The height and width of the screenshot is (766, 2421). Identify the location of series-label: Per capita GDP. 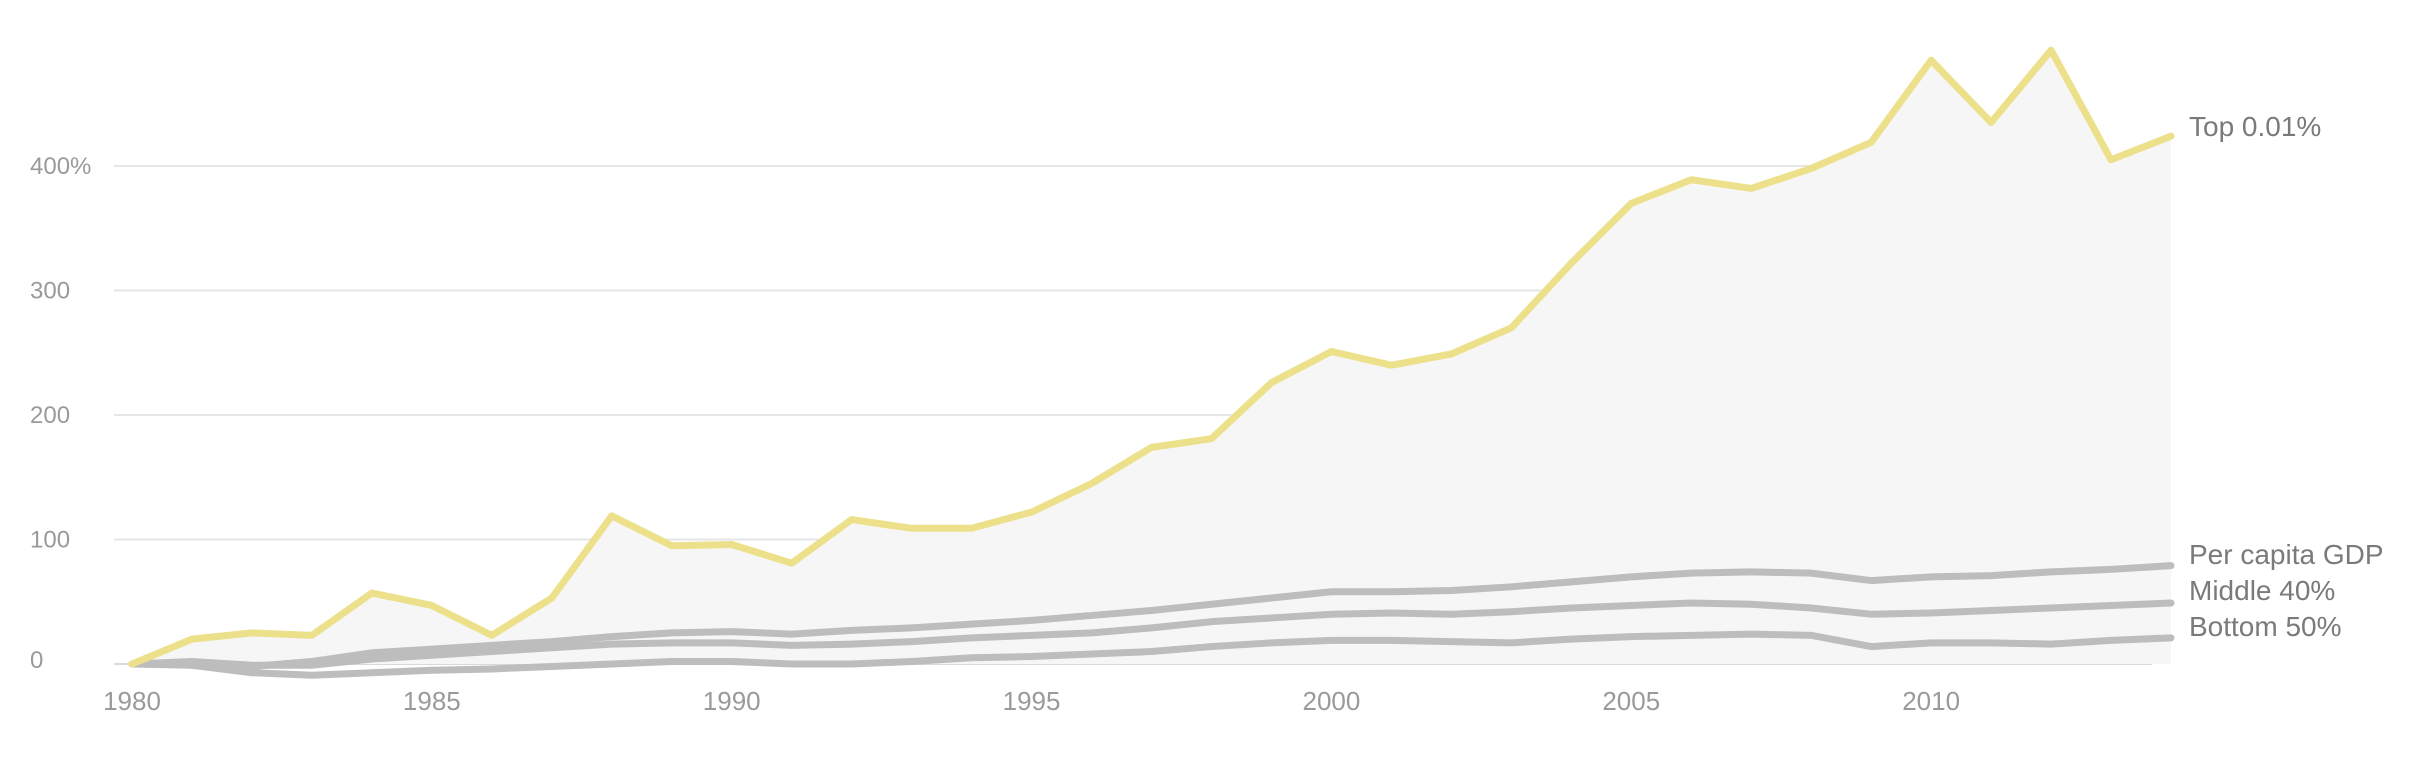
(2286, 554).